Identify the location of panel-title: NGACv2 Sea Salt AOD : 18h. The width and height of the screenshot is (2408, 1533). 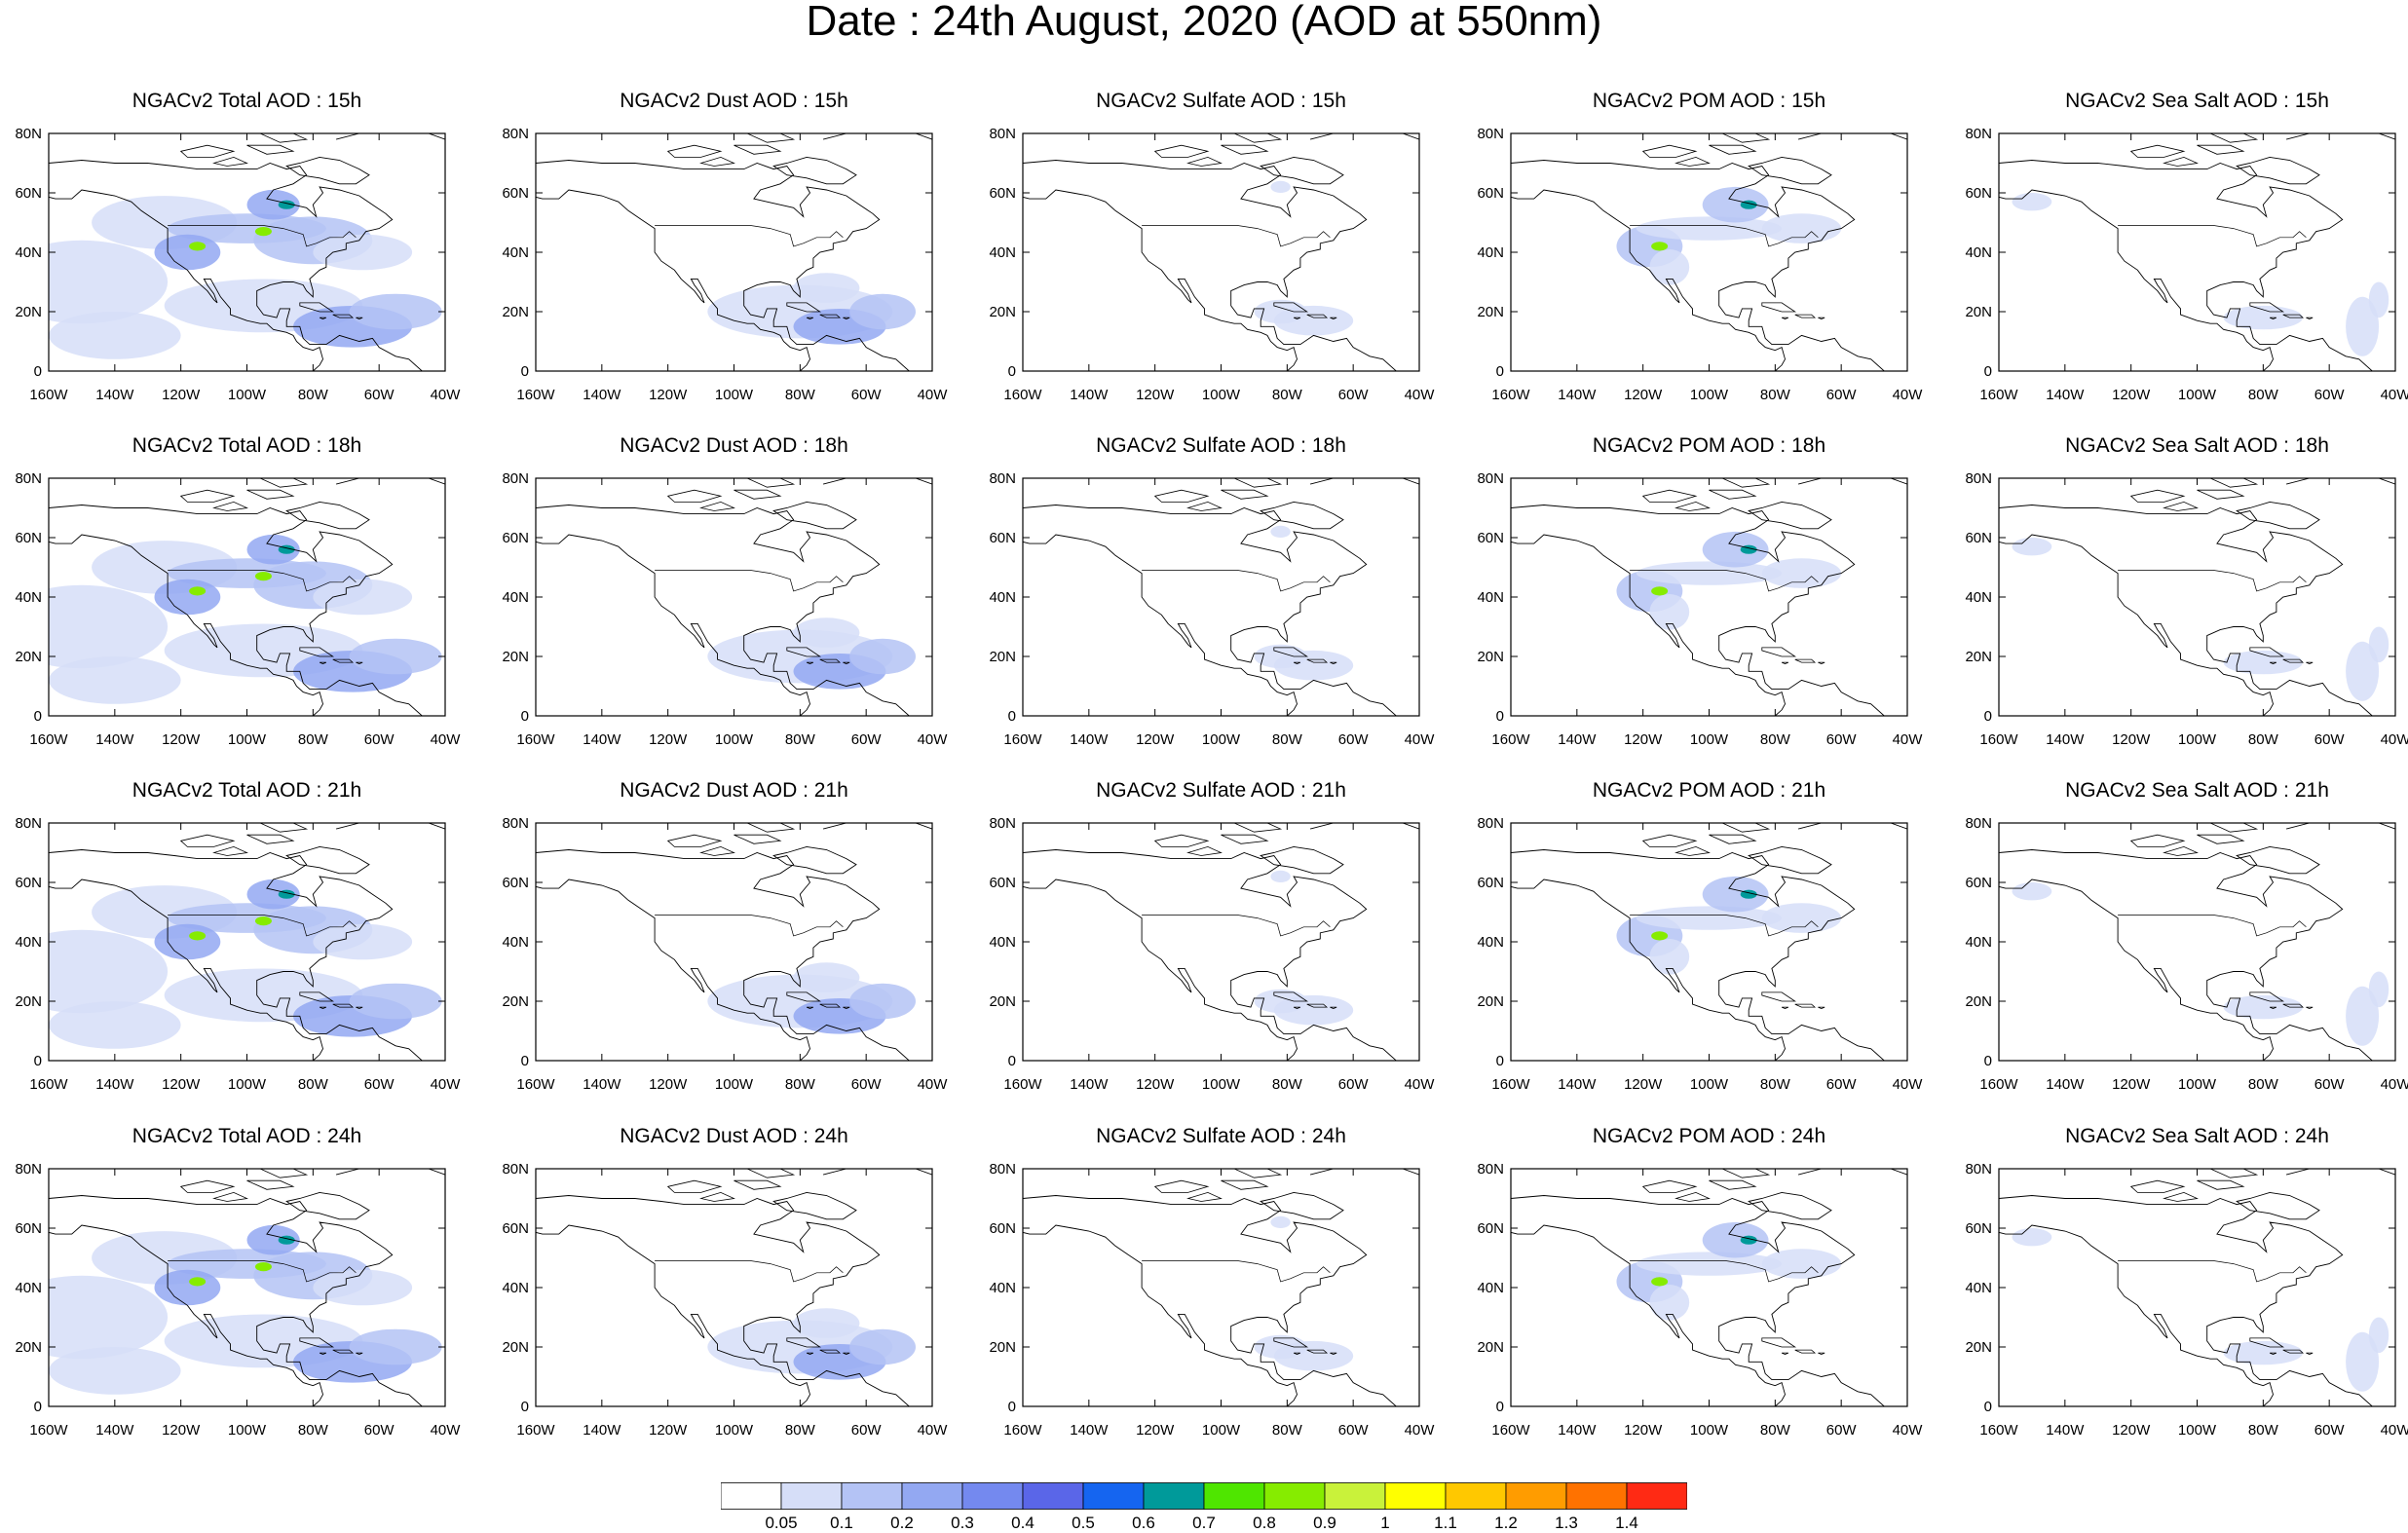
(2197, 446).